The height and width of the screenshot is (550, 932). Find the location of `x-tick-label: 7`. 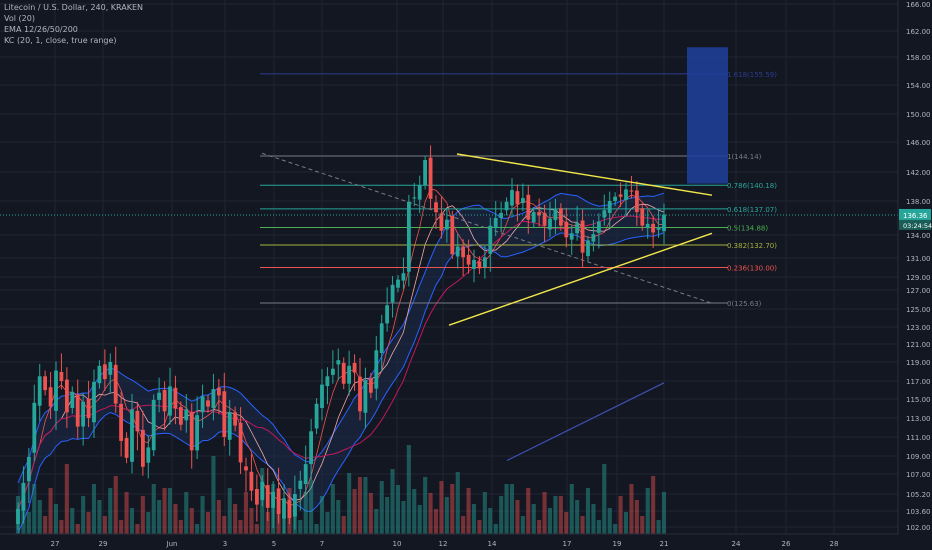

x-tick-label: 7 is located at coordinates (322, 544).